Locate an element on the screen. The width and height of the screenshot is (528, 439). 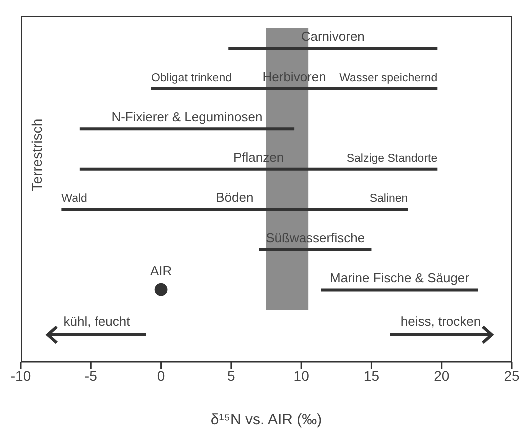
annotation: Wald is located at coordinates (75, 199).